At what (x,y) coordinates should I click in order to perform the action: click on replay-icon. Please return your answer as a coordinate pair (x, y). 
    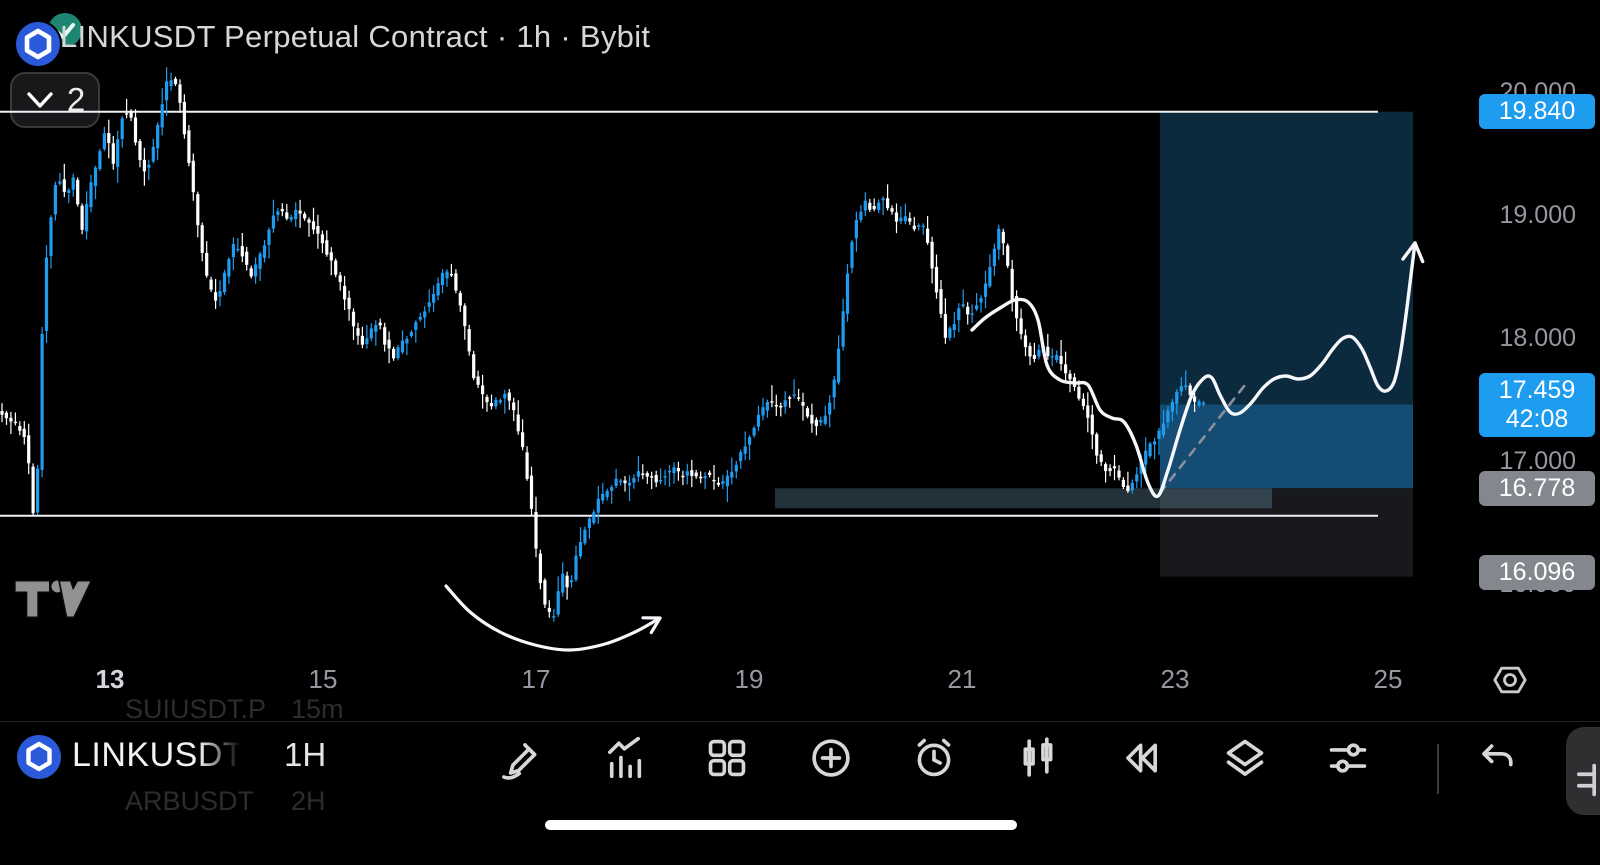
    Looking at the image, I should click on (1142, 758).